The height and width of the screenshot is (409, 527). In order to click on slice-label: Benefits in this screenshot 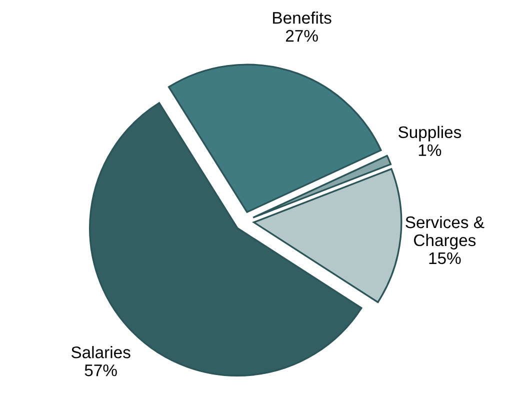, I will do `click(302, 18)`.